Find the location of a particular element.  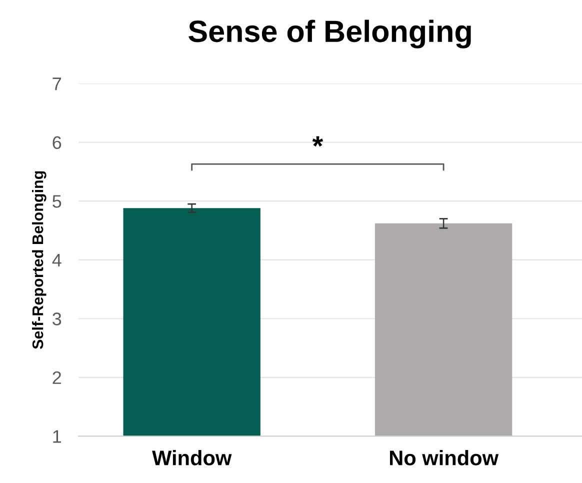

y-tick-label: 3 is located at coordinates (57, 319).